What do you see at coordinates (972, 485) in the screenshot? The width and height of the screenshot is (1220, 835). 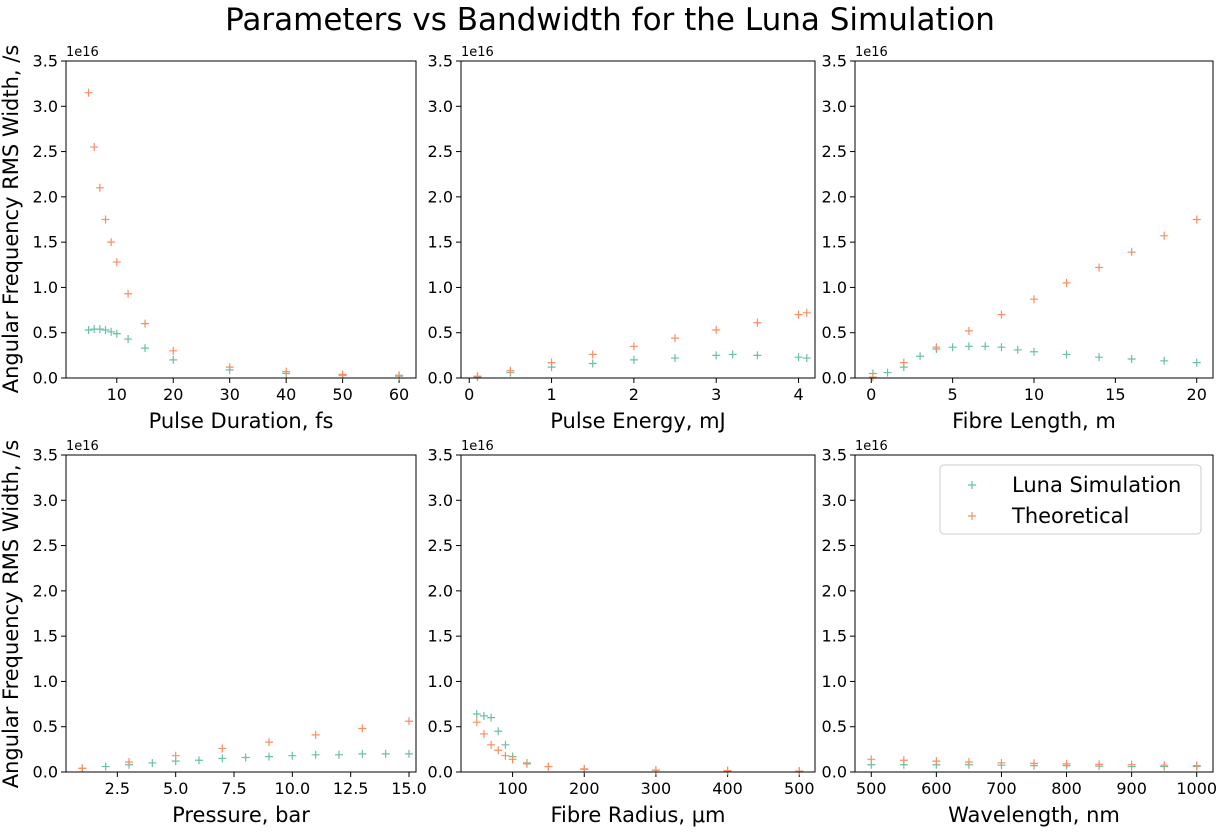 I see `legend-marker` at bounding box center [972, 485].